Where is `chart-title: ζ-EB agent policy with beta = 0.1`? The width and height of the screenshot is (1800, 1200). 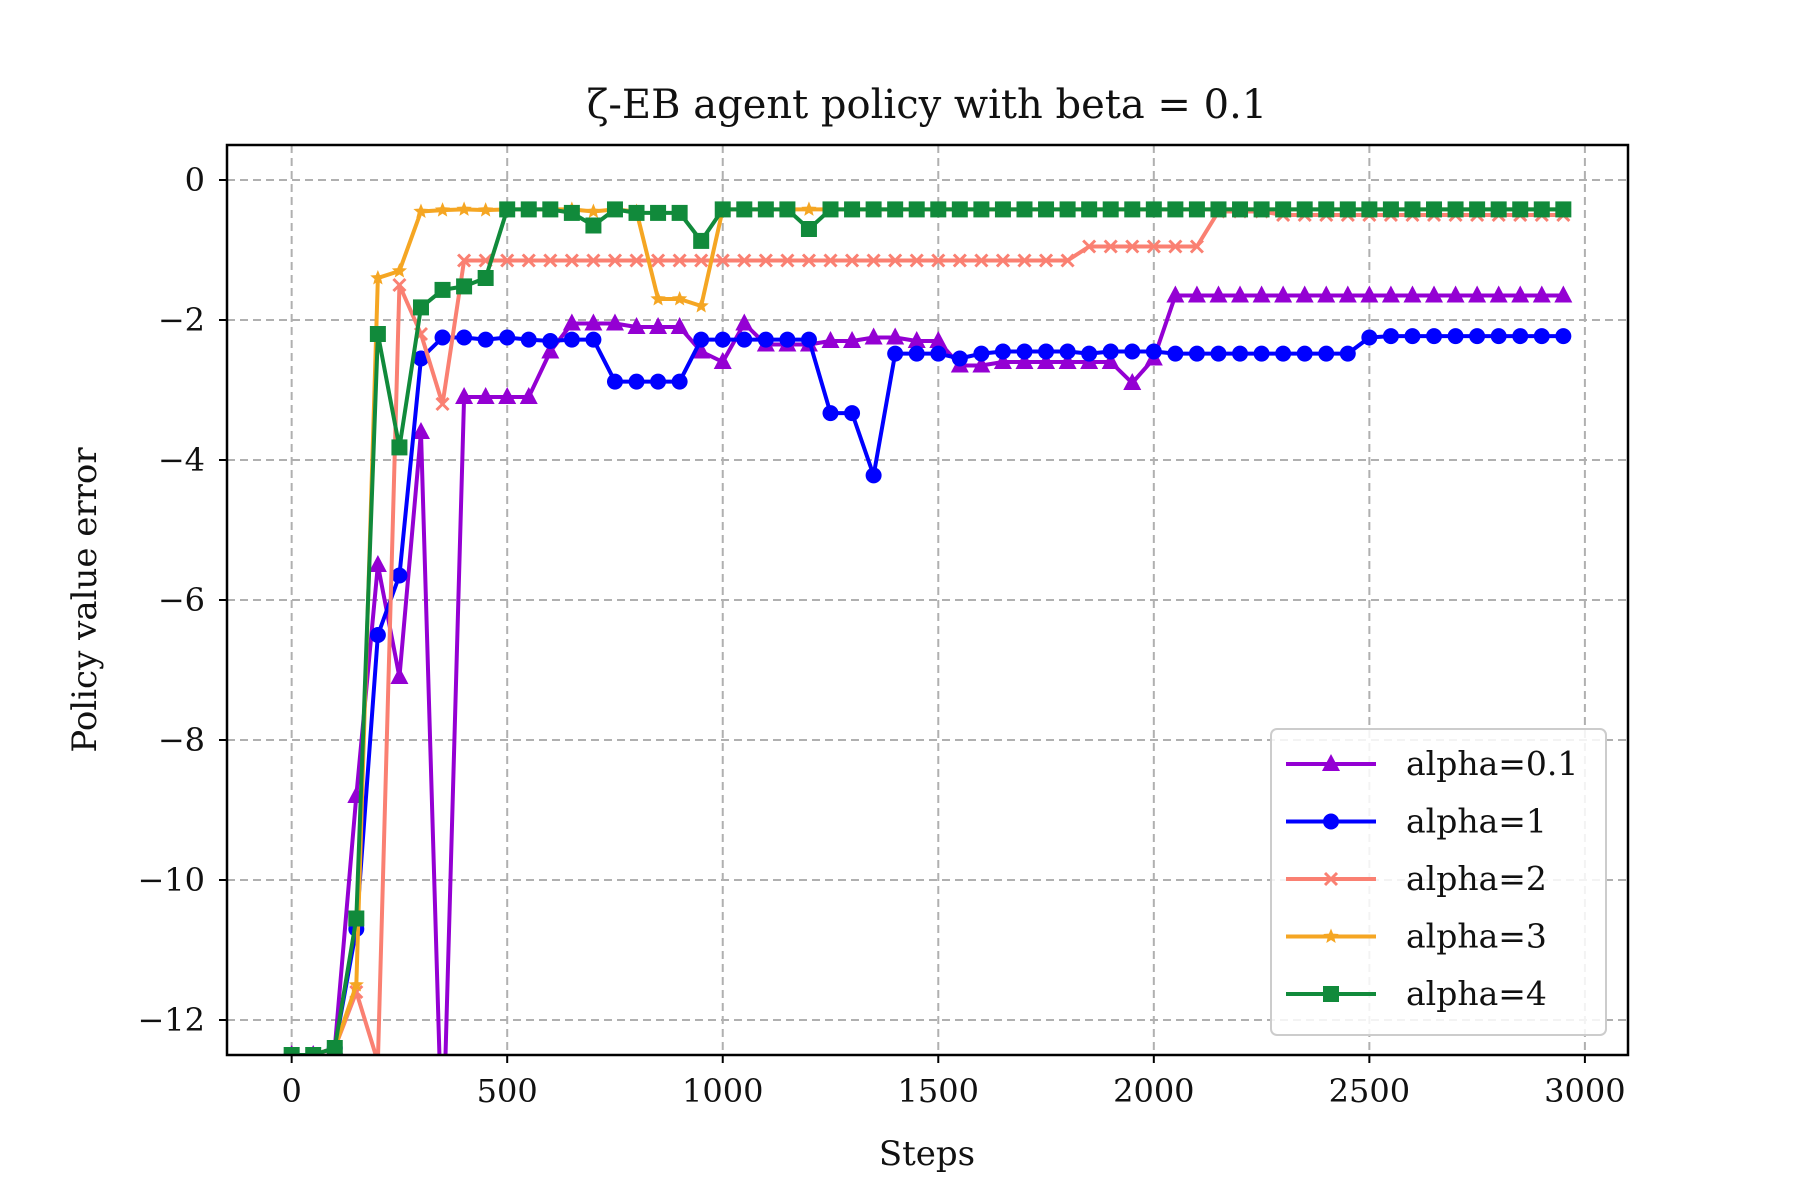 chart-title: ζ-EB agent policy with beta = 0.1 is located at coordinates (927, 105).